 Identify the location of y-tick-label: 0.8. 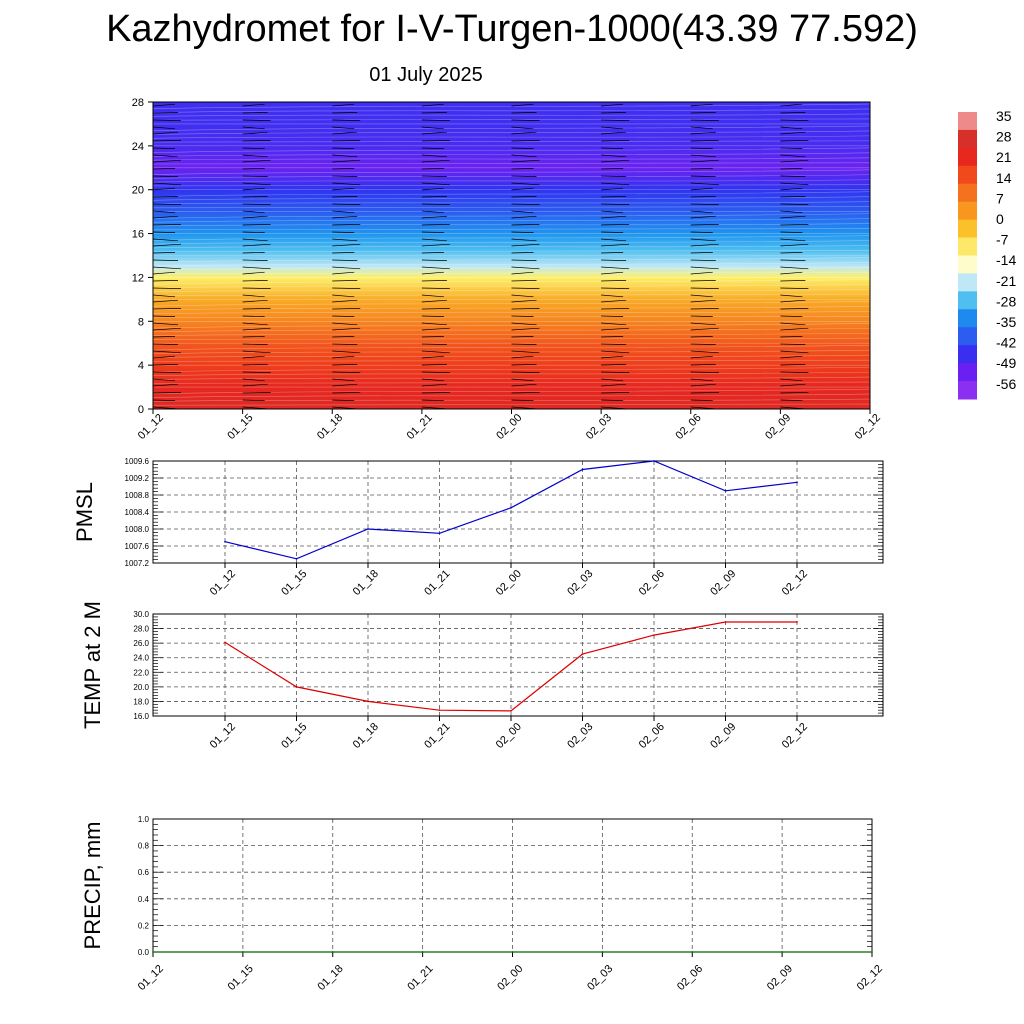
(144, 846).